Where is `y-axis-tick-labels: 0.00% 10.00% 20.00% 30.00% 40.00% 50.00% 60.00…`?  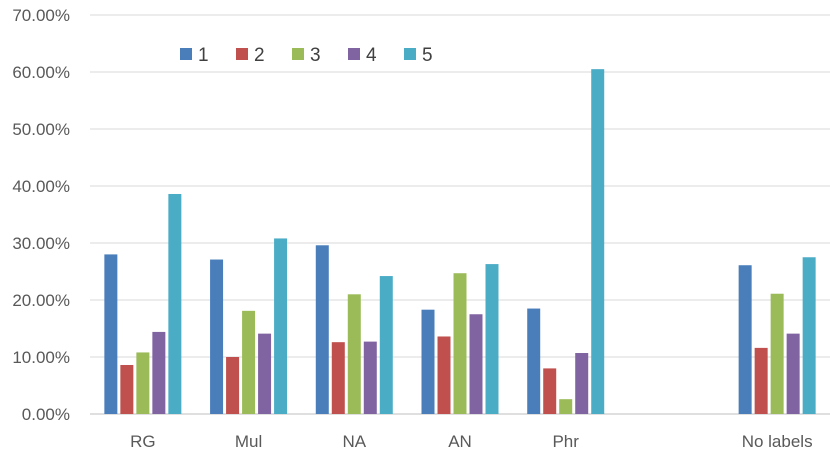
y-axis-tick-labels: 0.00% 10.00% 20.00% 30.00% 40.00% 50.00% 60.00… is located at coordinates (41, 215).